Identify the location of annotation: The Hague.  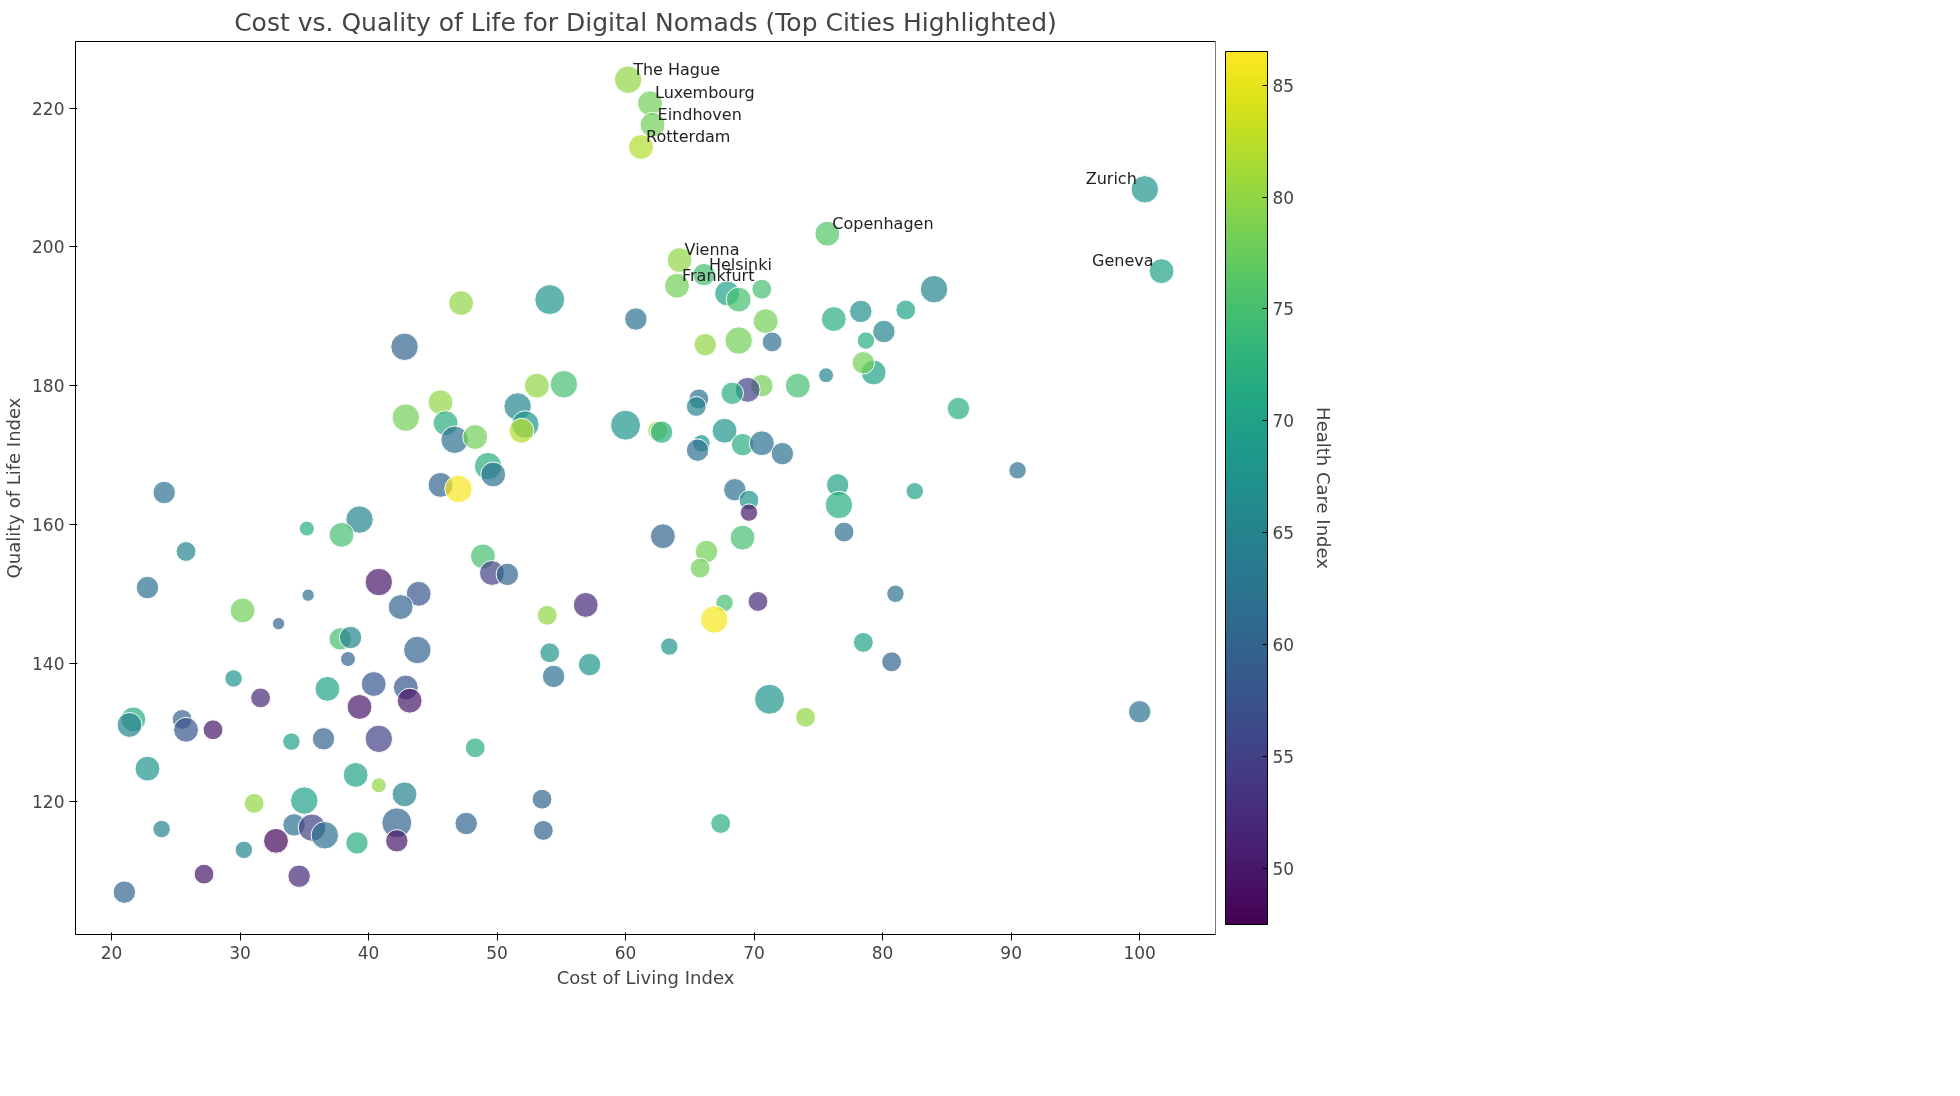
(676, 69).